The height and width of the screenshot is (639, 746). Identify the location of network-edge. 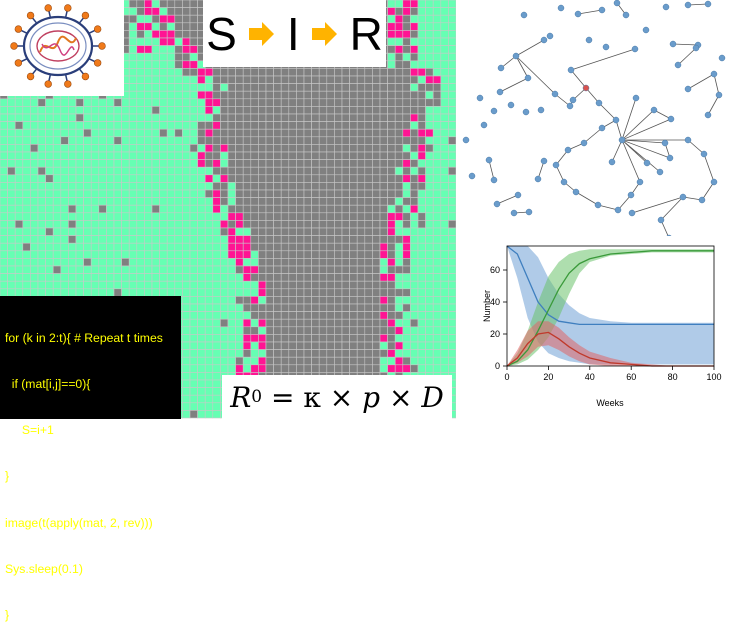
(629, 119).